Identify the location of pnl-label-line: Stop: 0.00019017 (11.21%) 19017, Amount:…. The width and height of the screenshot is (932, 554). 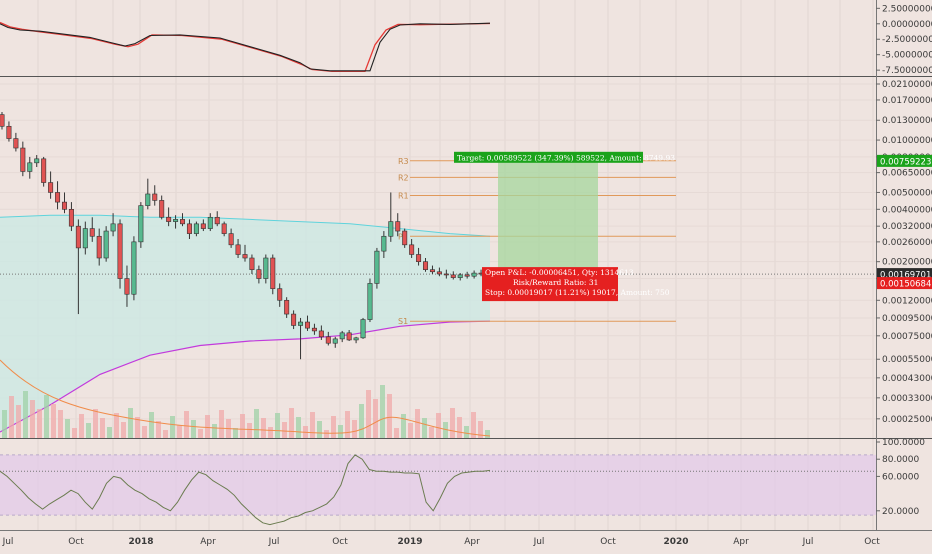
(577, 292).